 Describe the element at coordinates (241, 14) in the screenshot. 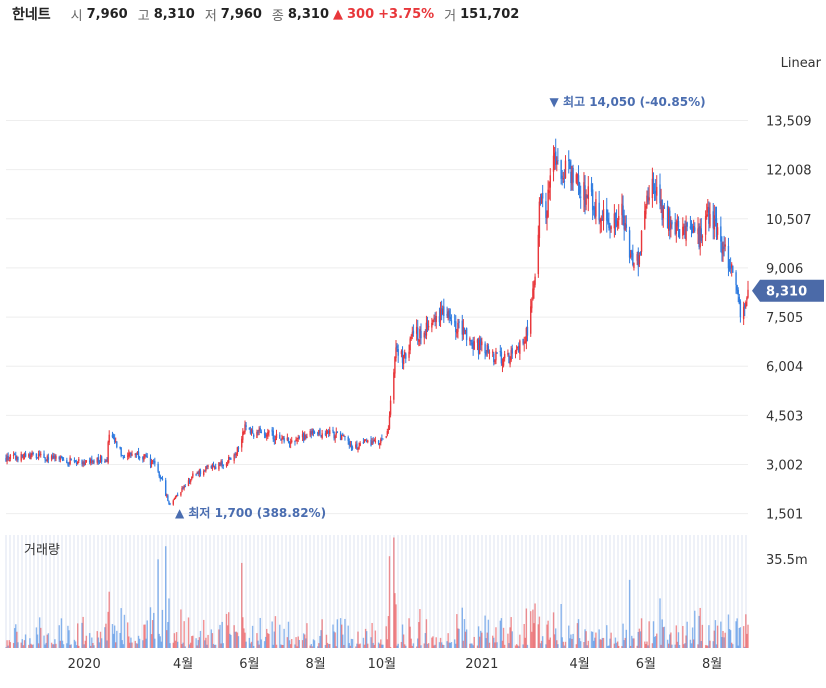

I see `low-value: 7,960` at that location.